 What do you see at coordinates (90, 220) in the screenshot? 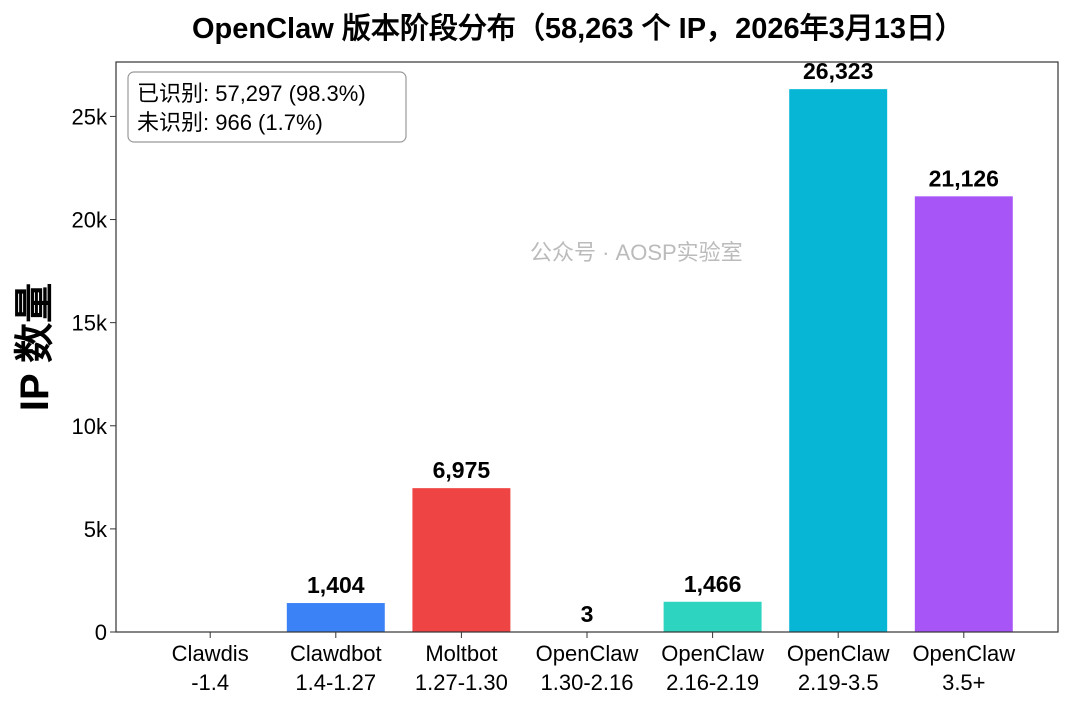
I see `y-tick-label: 20k` at bounding box center [90, 220].